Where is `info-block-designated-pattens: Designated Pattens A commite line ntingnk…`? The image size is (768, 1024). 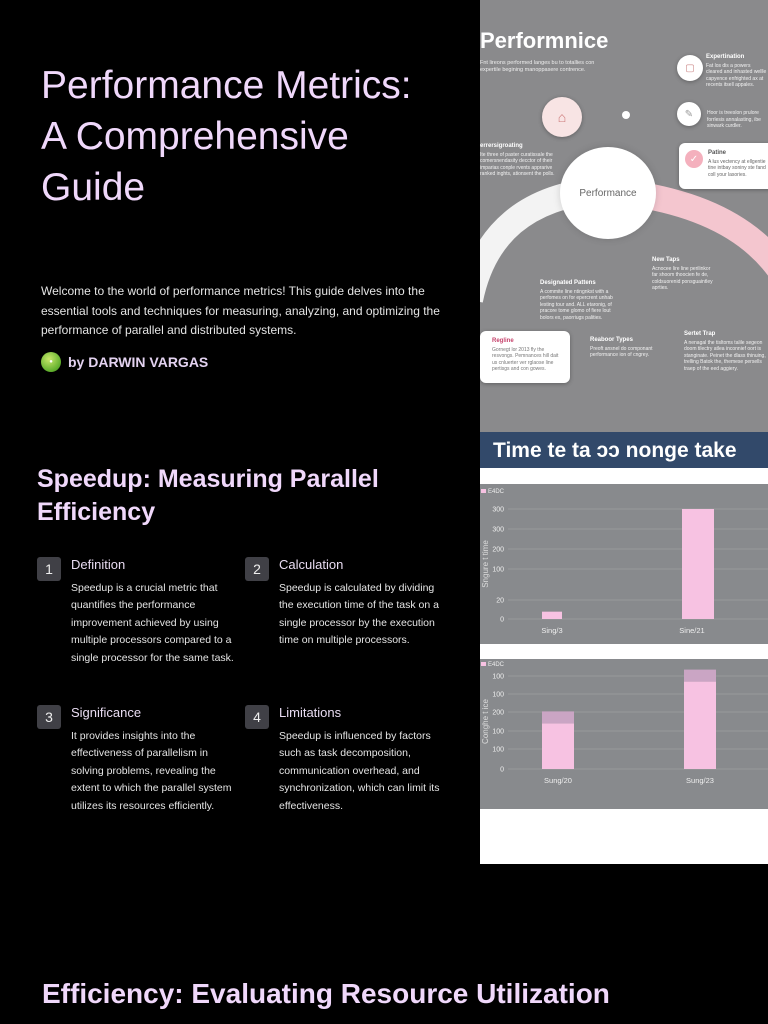 info-block-designated-pattens: Designated Pattens A commite line ntingnk… is located at coordinates (576, 300).